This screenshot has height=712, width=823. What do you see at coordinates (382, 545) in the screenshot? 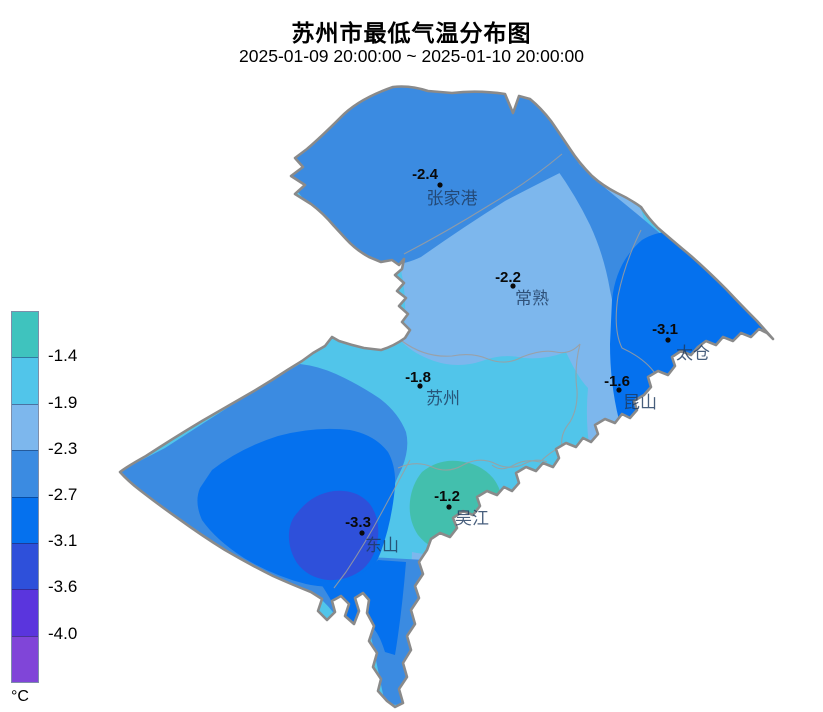
I see `station-name: 东山` at bounding box center [382, 545].